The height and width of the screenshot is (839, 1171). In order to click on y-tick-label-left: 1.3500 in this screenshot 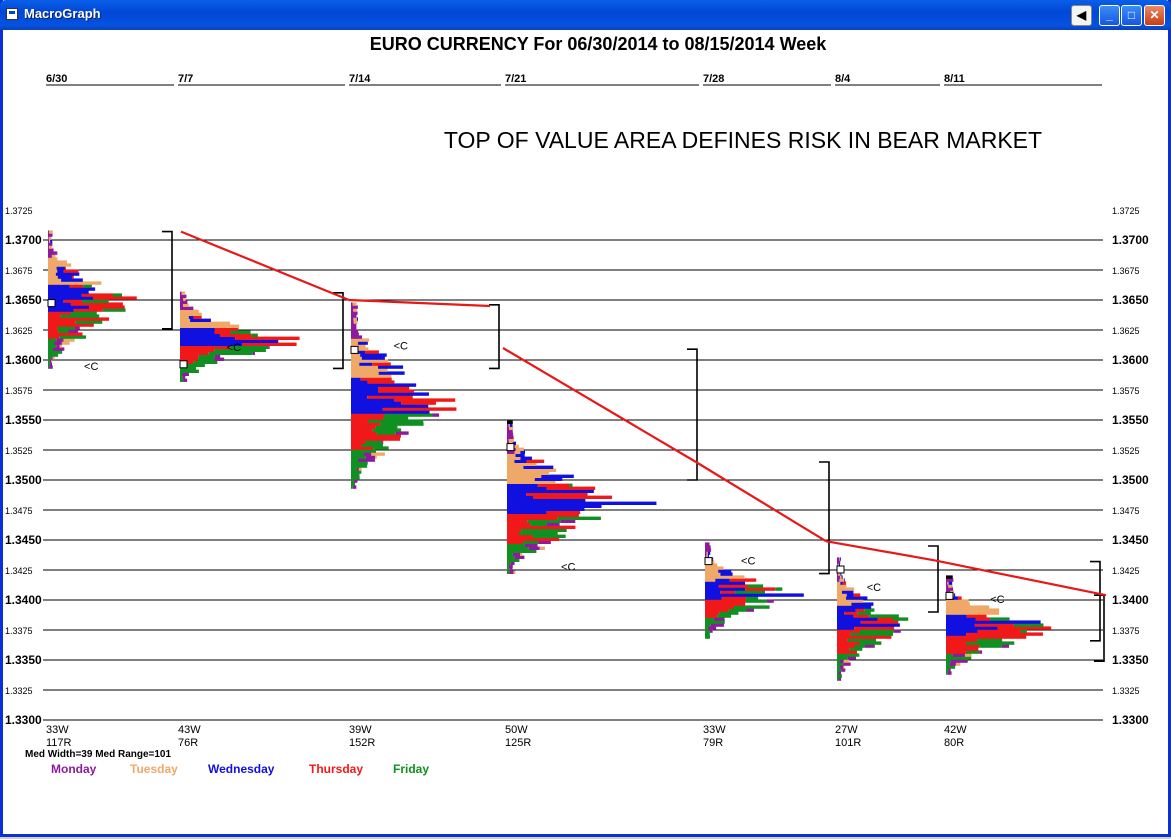, I will do `click(23, 480)`.